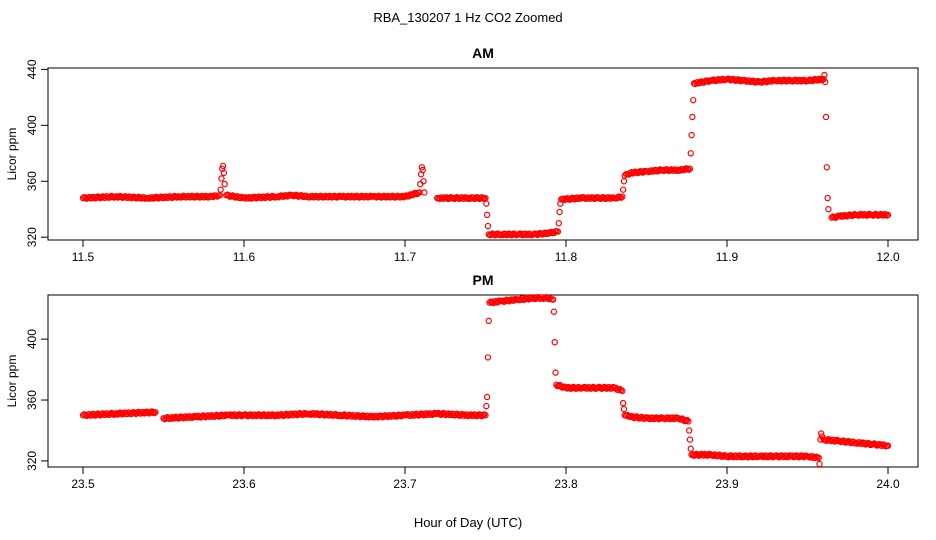 The width and height of the screenshot is (936, 540). I want to click on panel-pm-title: PM, so click(483, 280).